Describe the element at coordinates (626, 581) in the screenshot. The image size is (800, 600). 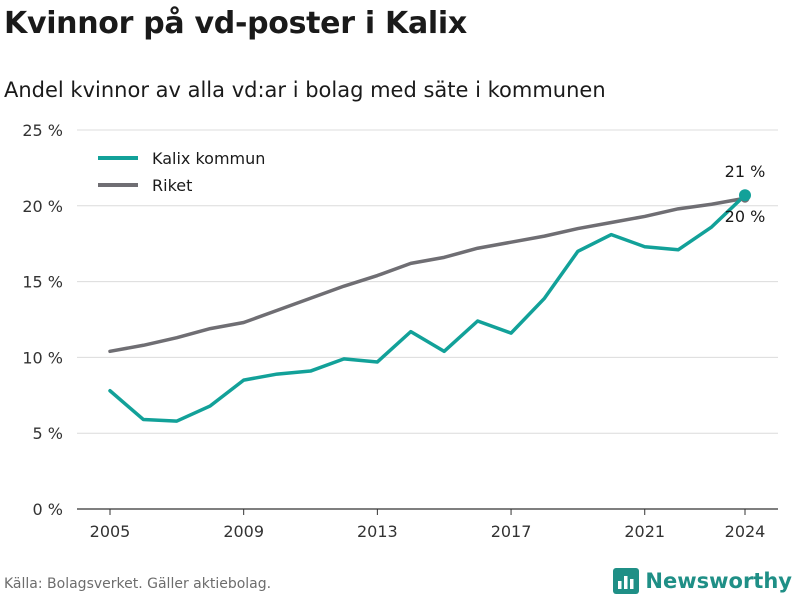
I see `newsworthy-logo-icon` at that location.